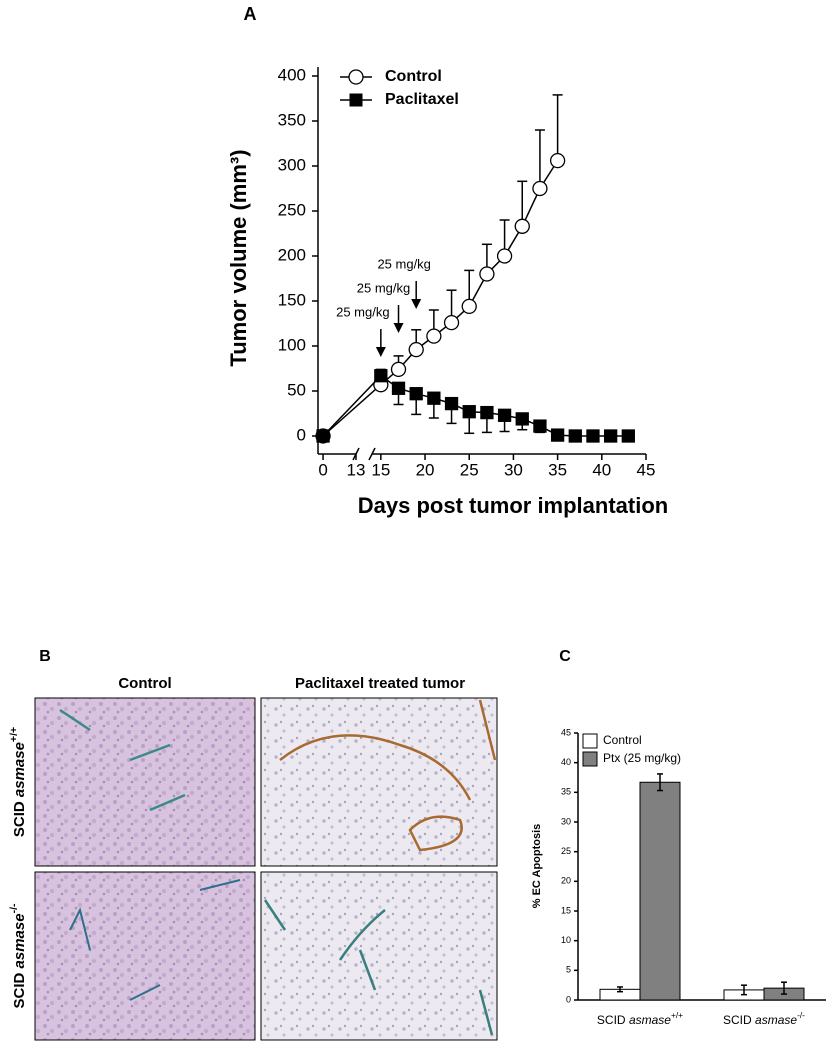  What do you see at coordinates (422, 99) in the screenshot?
I see `legend-label: Paclitaxel` at bounding box center [422, 99].